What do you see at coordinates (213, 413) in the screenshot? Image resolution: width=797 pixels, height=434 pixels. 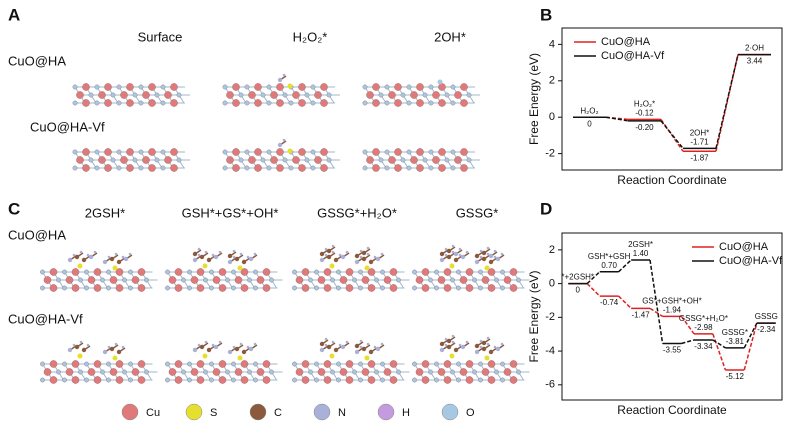 I see `legend-label: S` at bounding box center [213, 413].